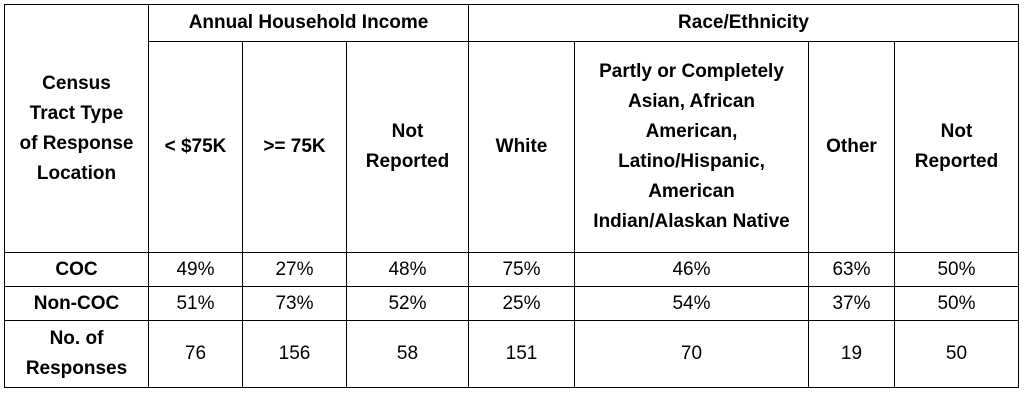  What do you see at coordinates (195, 354) in the screenshot?
I see `table-cell: 76` at bounding box center [195, 354].